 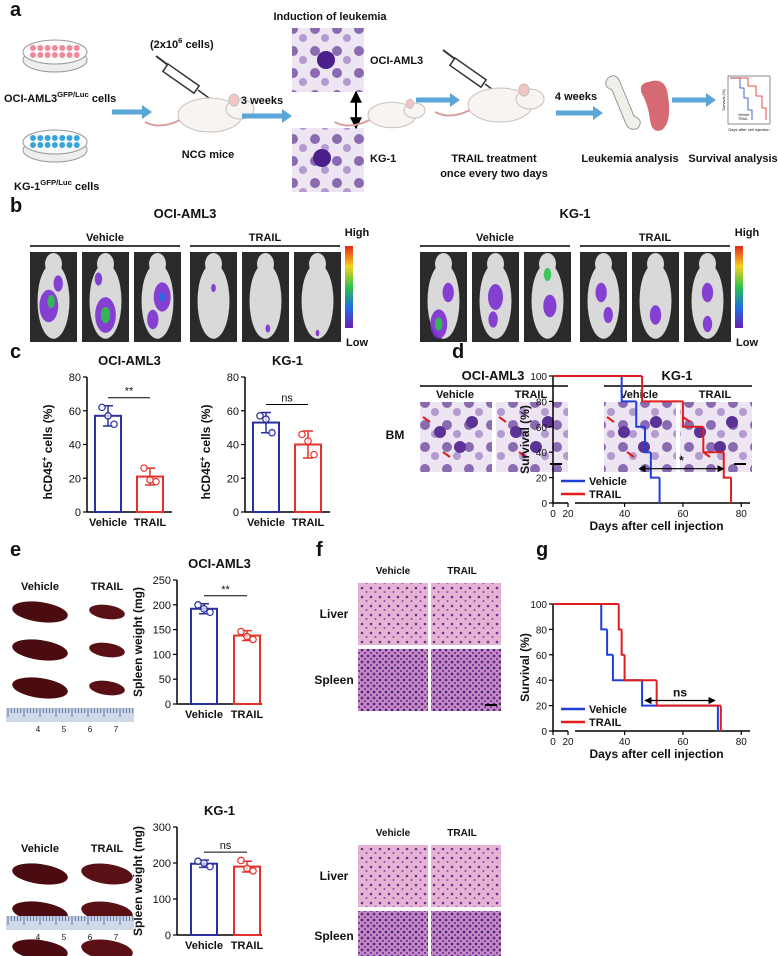 What do you see at coordinates (181, 78) in the screenshot?
I see `syringe` at bounding box center [181, 78].